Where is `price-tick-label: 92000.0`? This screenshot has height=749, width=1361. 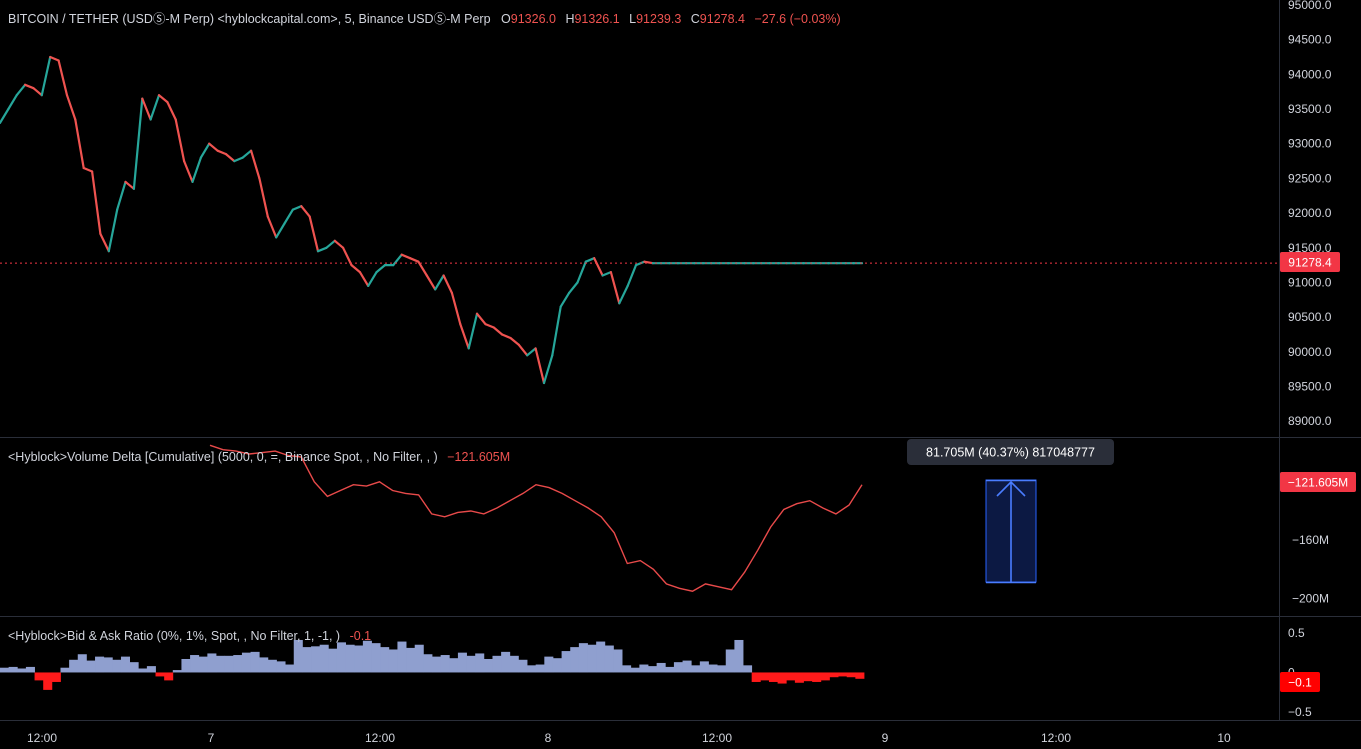 price-tick-label: 92000.0 is located at coordinates (1310, 213).